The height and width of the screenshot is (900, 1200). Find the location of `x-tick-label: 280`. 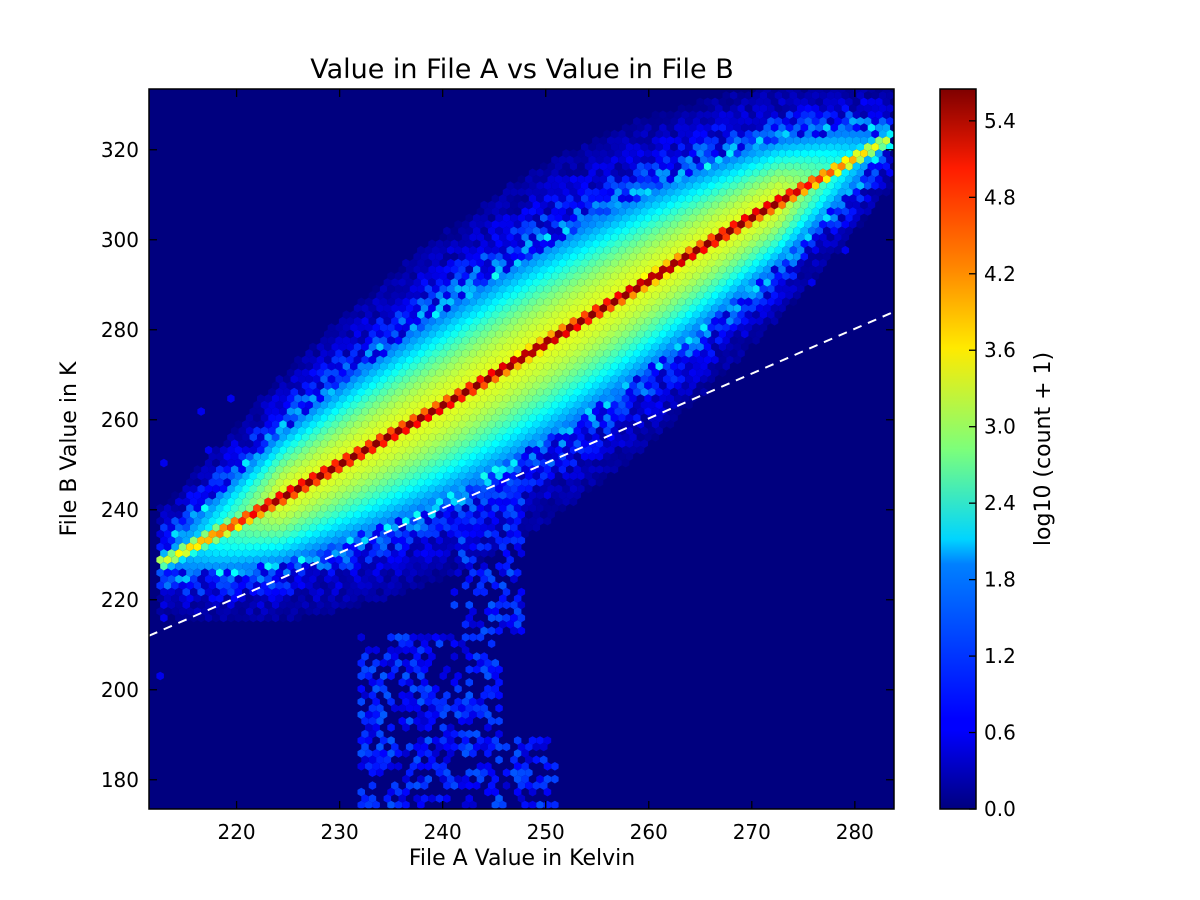

x-tick-label: 280 is located at coordinates (855, 832).